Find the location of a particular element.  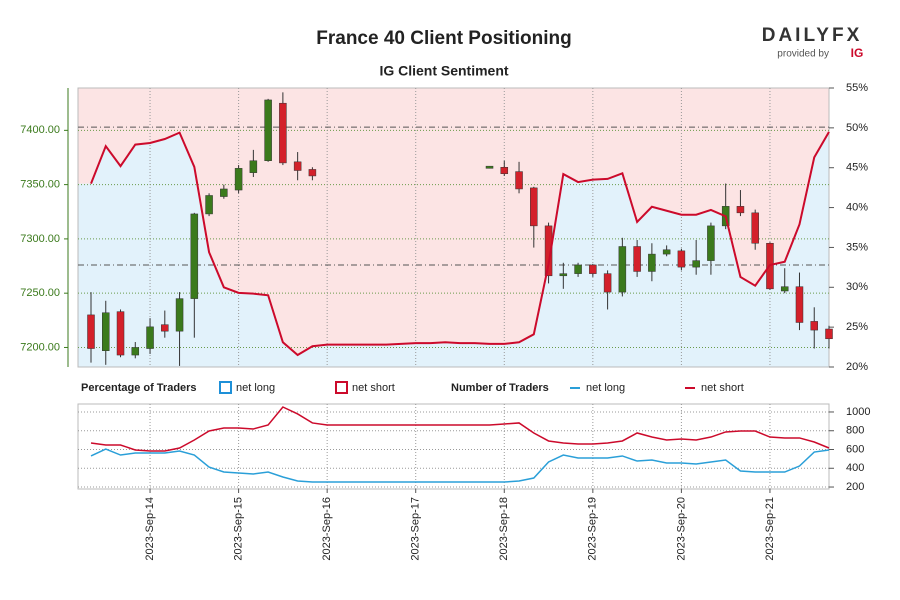

chart-title: France 40 Client Positioning is located at coordinates (444, 38).